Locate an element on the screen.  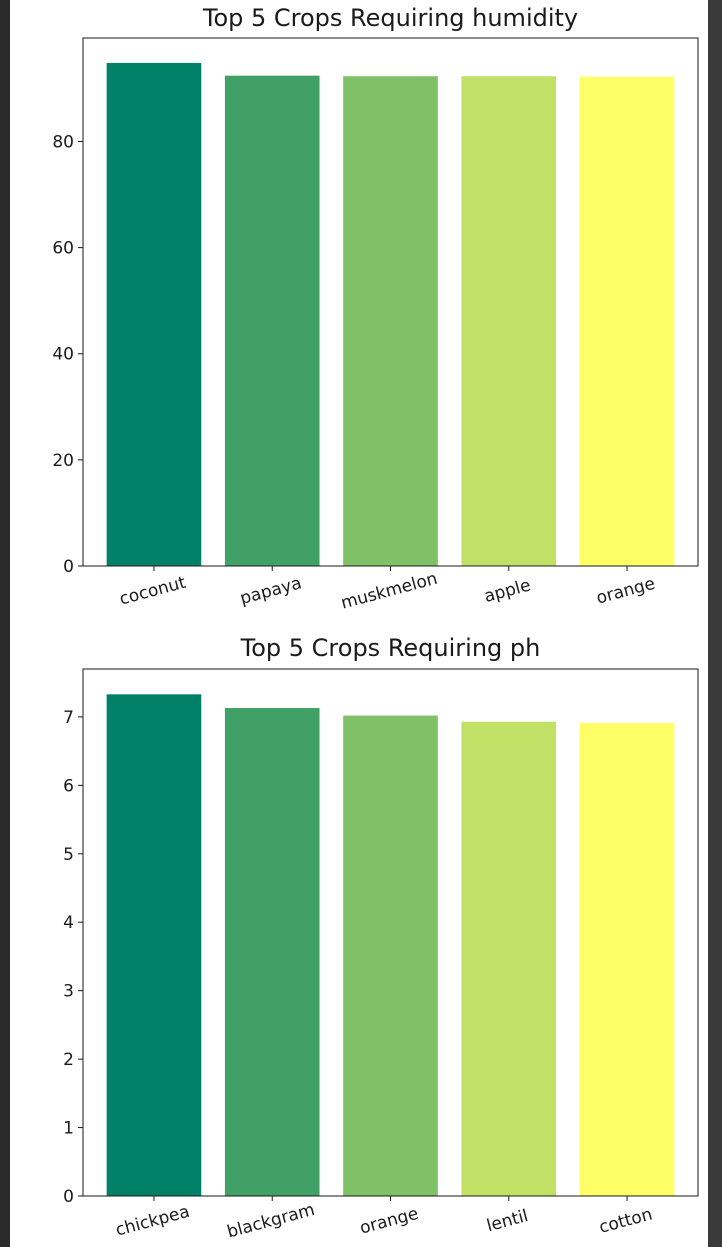
bar-cotton is located at coordinates (627, 959).